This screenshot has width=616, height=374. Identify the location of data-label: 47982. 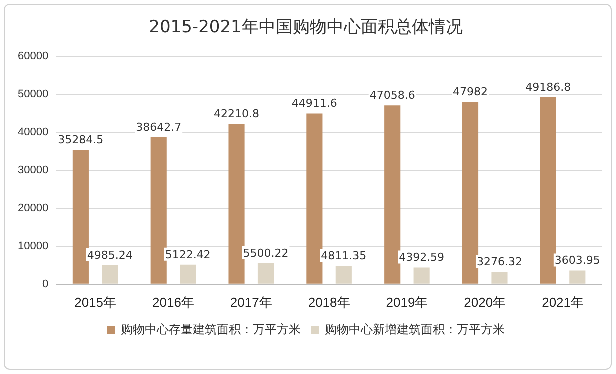
(470, 91).